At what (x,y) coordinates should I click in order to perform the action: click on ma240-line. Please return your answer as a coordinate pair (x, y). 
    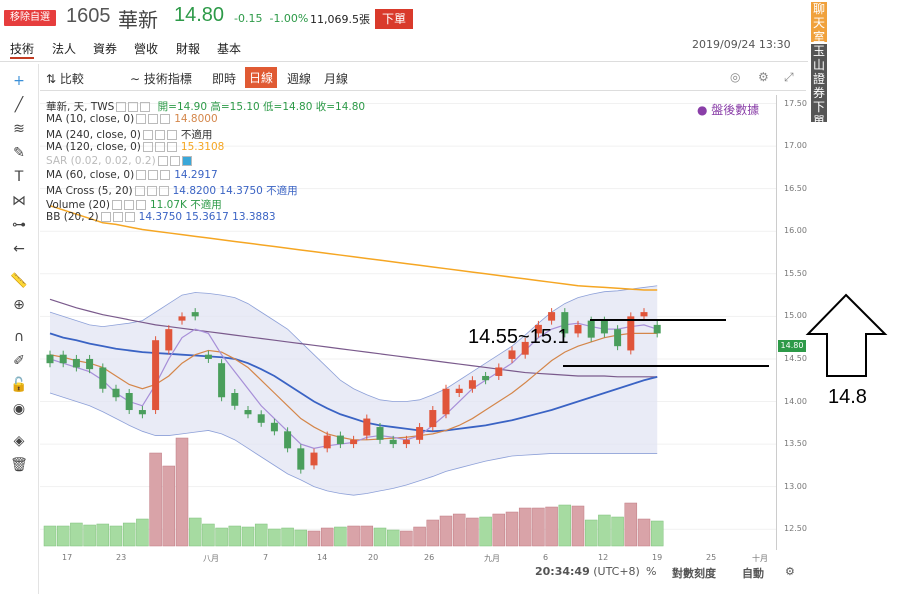
    Looking at the image, I should click on (353, 338).